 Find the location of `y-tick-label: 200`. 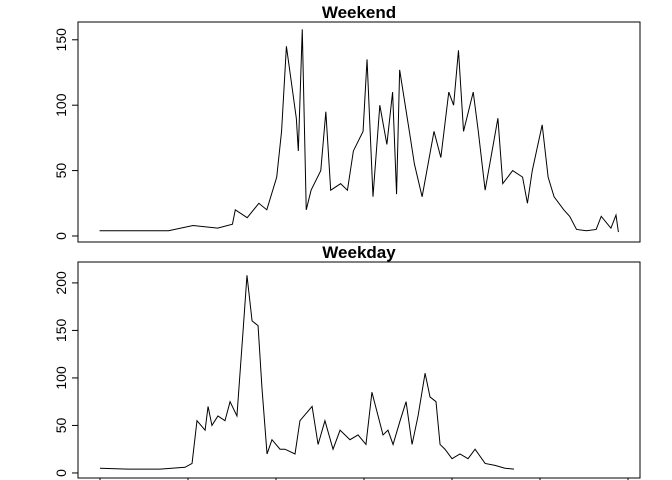

y-tick-label: 200 is located at coordinates (61, 283).